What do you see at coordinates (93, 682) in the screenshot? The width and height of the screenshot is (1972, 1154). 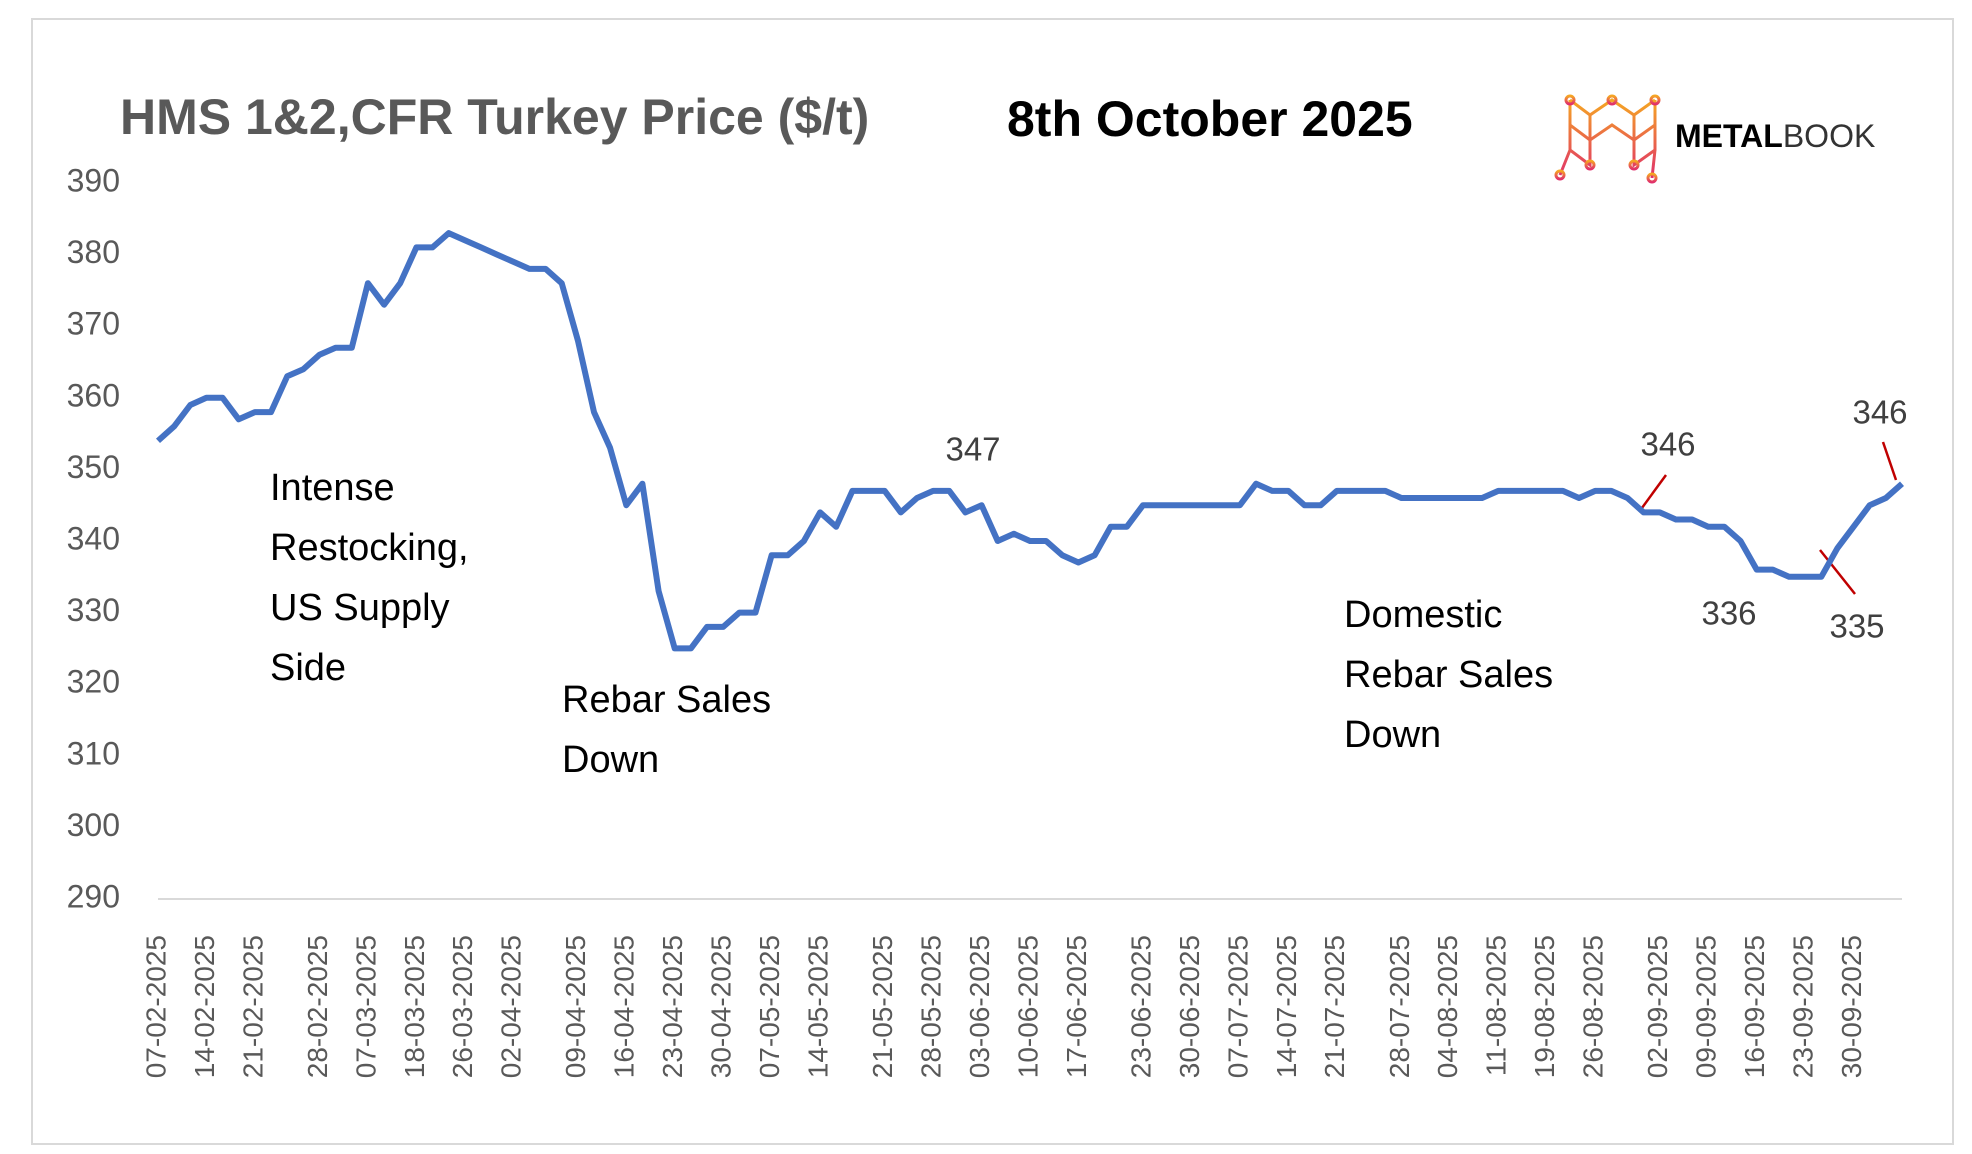 I see `y-tick-label: 320` at bounding box center [93, 682].